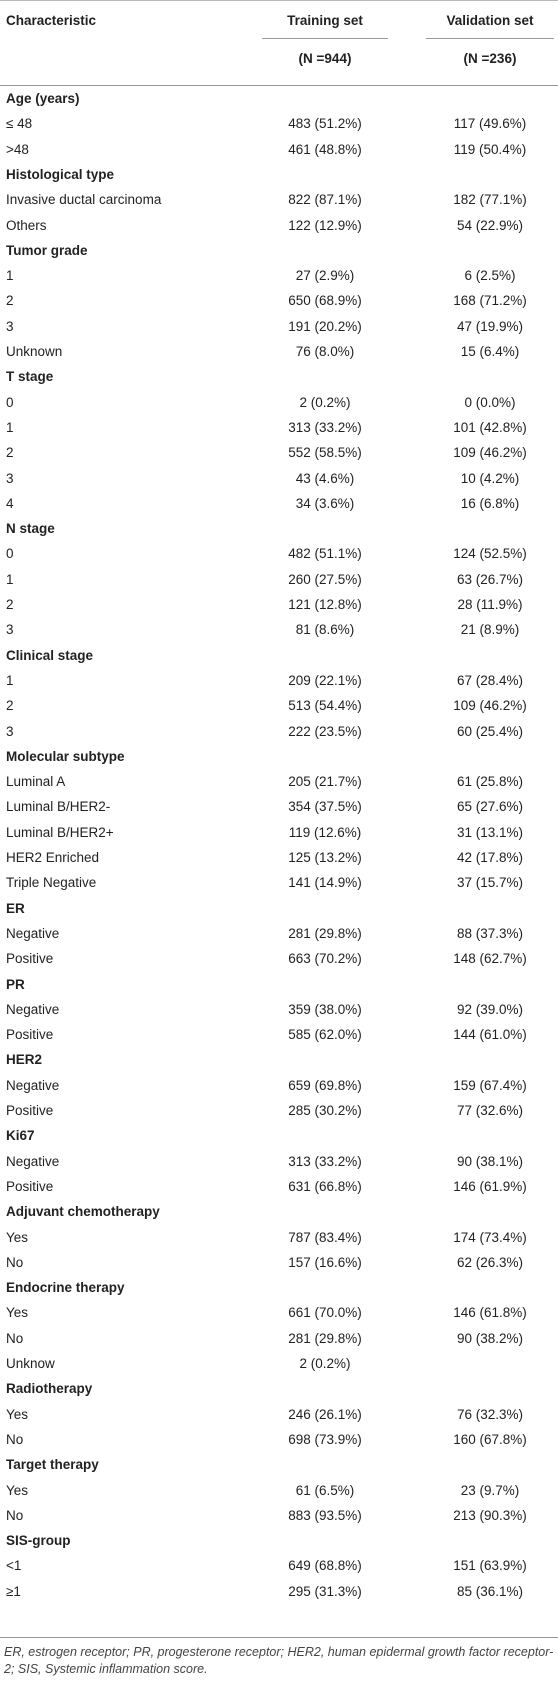  What do you see at coordinates (490, 1515) in the screenshot?
I see `cell: 213 (90.3%)` at bounding box center [490, 1515].